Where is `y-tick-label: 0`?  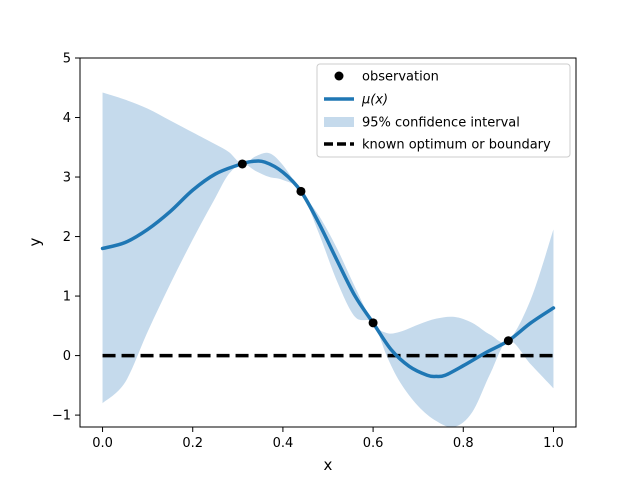
y-tick-label: 0 is located at coordinates (67, 356).